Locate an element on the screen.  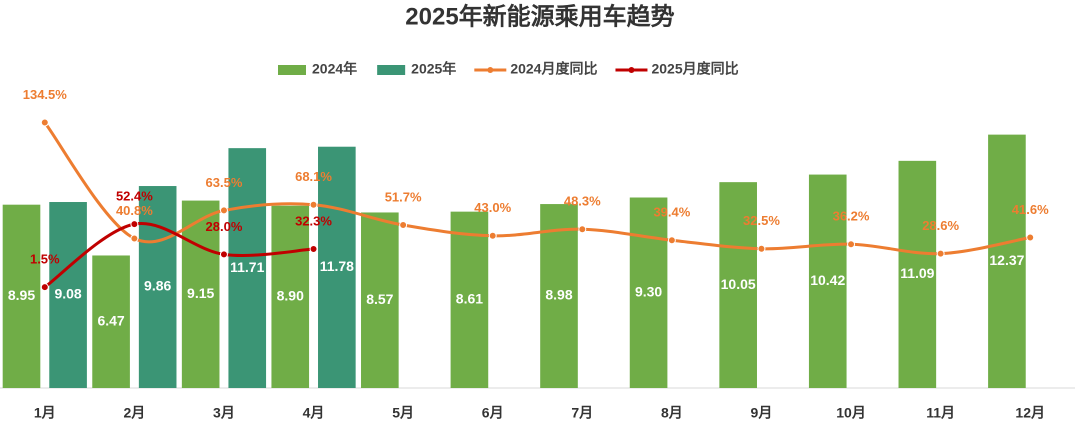
line-value-label: 41.6% is located at coordinates (1030, 209).